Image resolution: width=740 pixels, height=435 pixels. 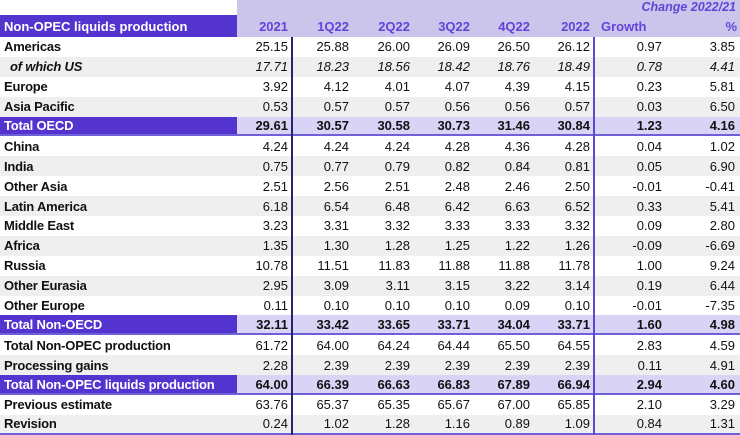 What do you see at coordinates (118, 384) in the screenshot?
I see `row-label: Total Non-OPEC liquids production` at bounding box center [118, 384].